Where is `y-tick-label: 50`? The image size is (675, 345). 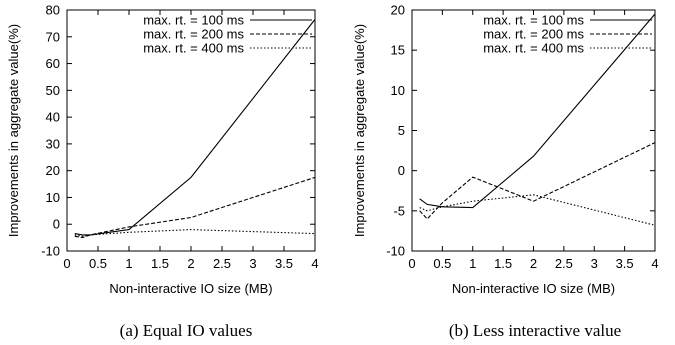 y-tick-label: 50 is located at coordinates (53, 90).